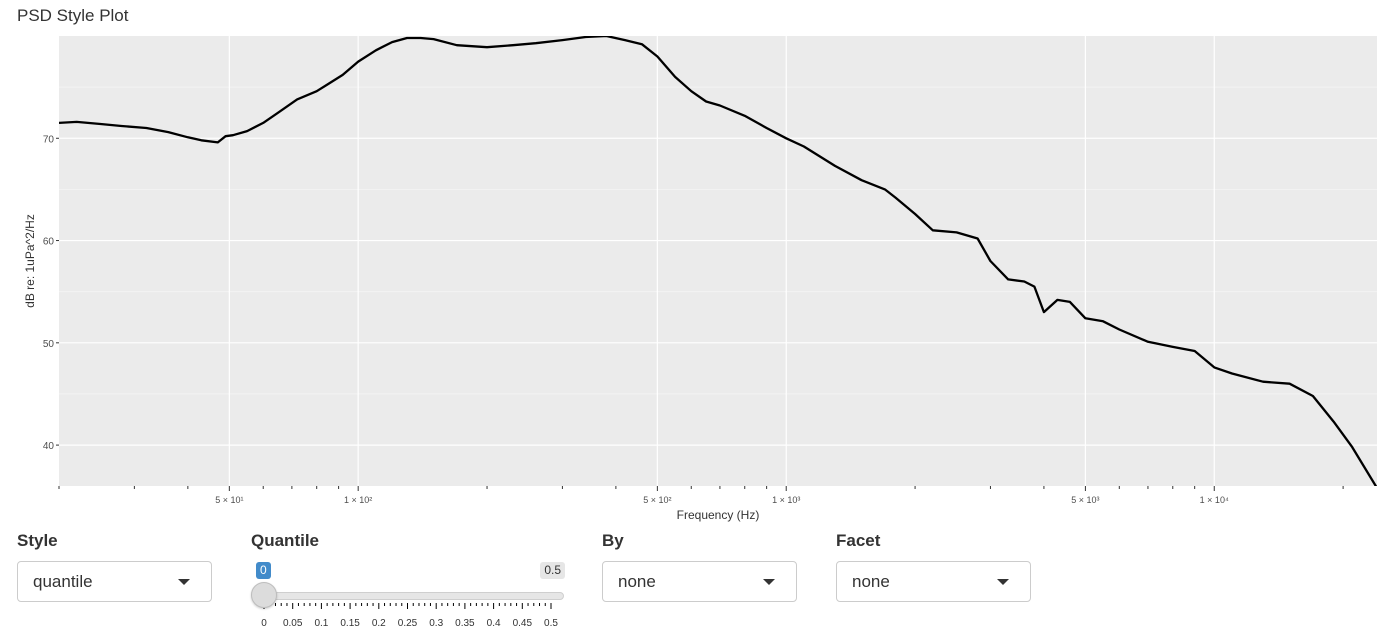  What do you see at coordinates (523, 623) in the screenshot?
I see `slider-tick-label: 0.45` at bounding box center [523, 623].